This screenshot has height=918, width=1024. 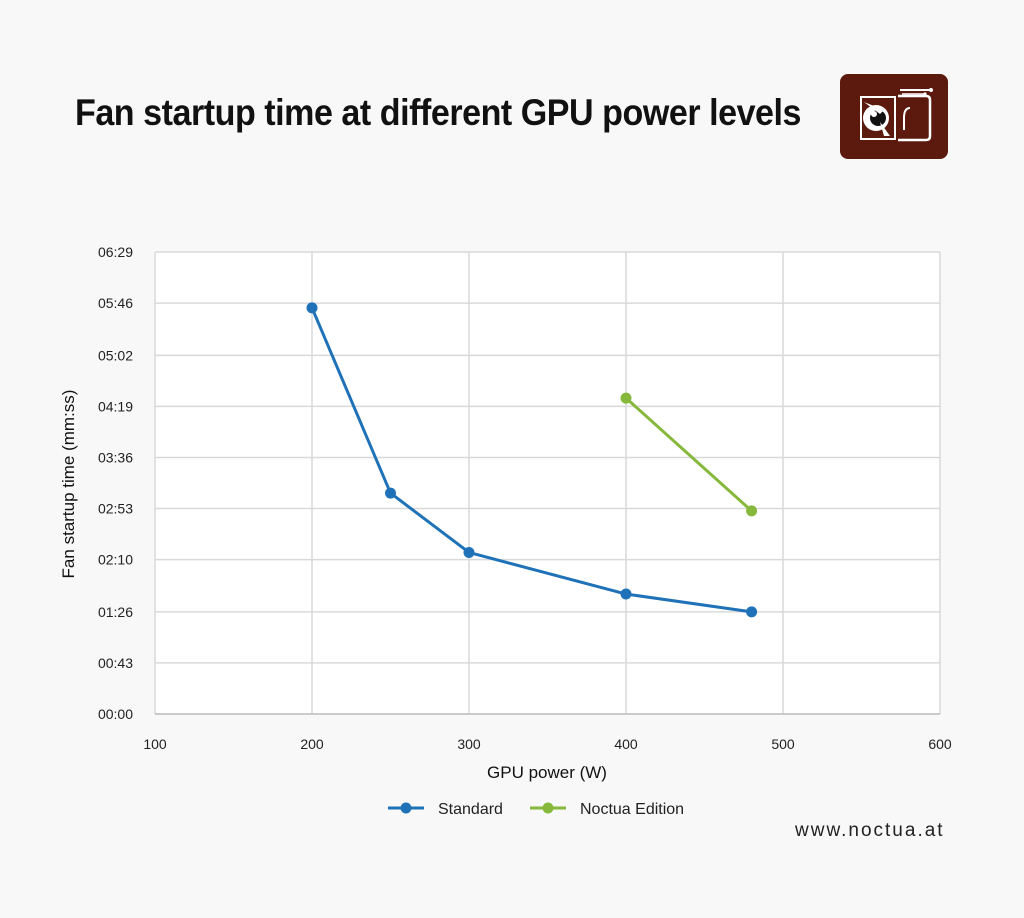 I want to click on x-tick-label: 300, so click(x=469, y=744).